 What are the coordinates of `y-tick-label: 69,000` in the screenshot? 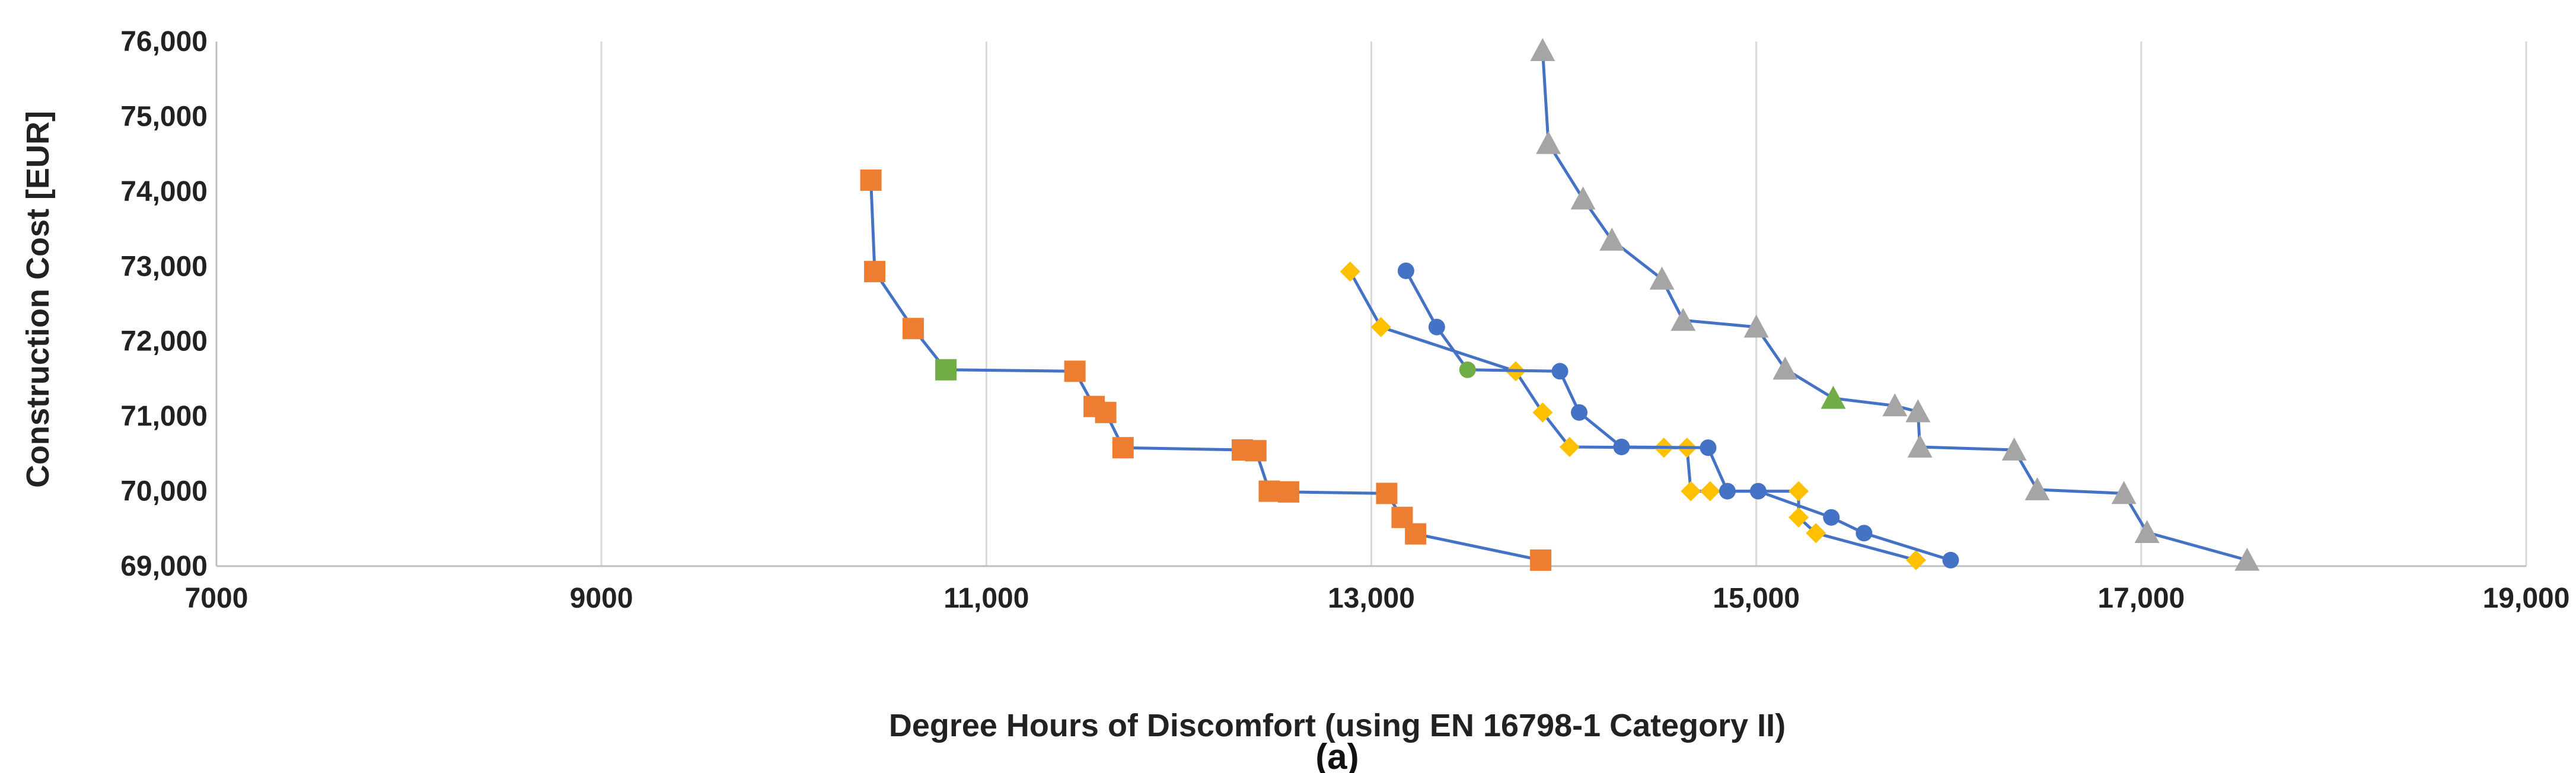 It's located at (164, 566).